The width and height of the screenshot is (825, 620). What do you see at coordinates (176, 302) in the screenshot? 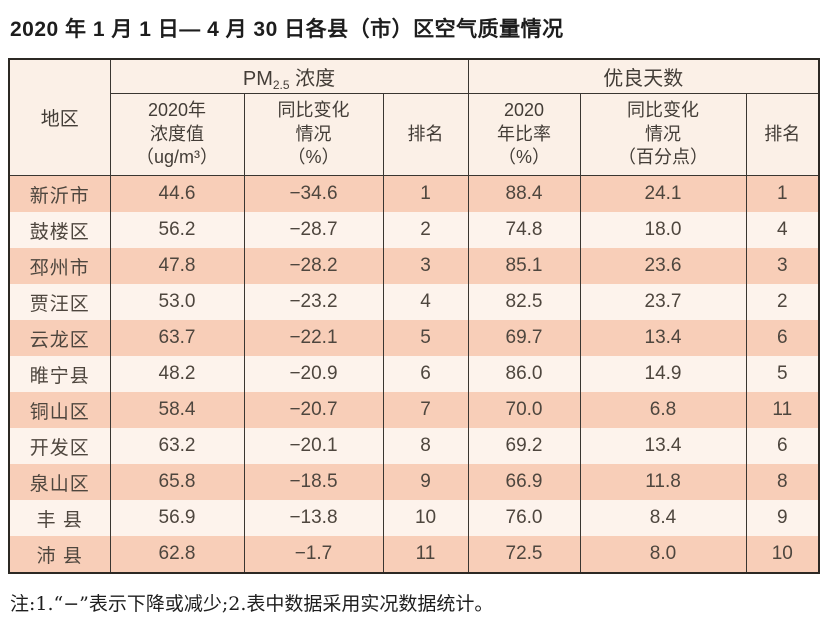
I see `cell-pm-value: 53.0` at bounding box center [176, 302].